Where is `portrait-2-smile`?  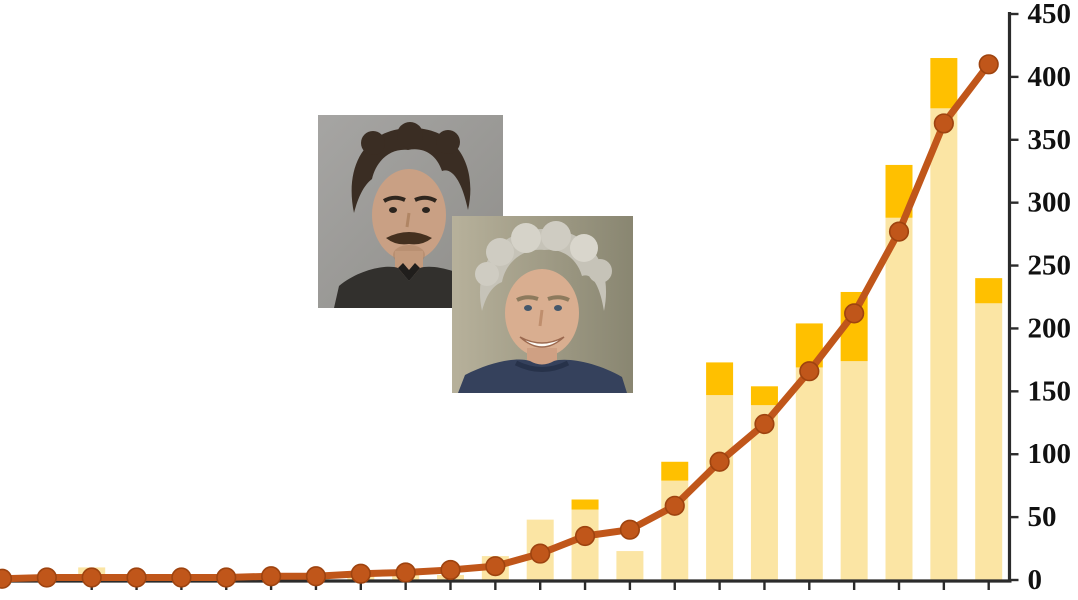 portrait-2-smile is located at coordinates (542, 342).